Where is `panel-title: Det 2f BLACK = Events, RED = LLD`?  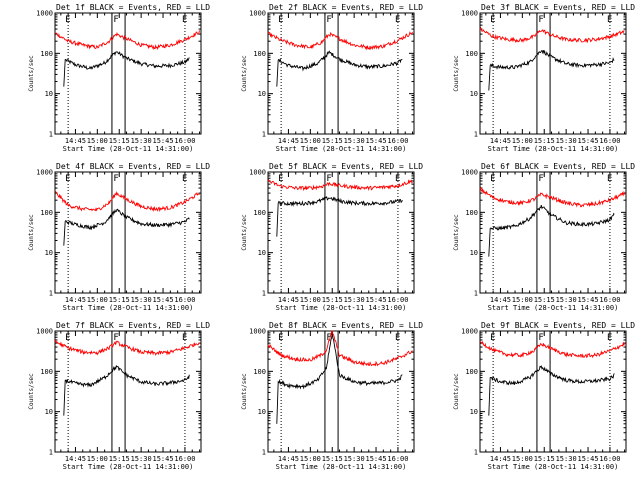 panel-title: Det 2f BLACK = Events, RED = LLD is located at coordinates (346, 7).